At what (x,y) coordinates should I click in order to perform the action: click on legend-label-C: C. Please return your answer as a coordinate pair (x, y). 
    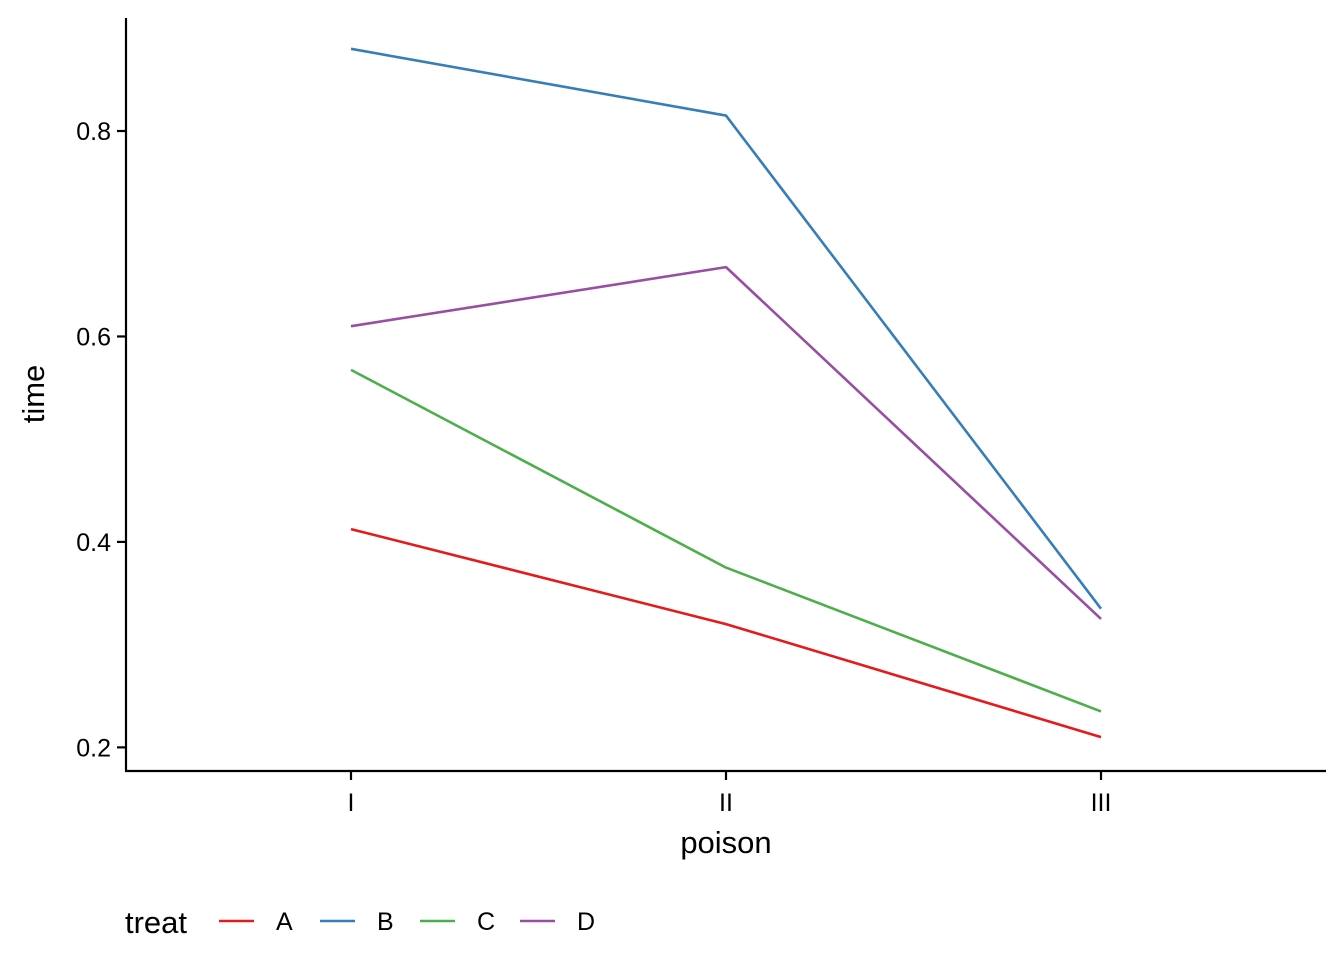
    Looking at the image, I should click on (486, 922).